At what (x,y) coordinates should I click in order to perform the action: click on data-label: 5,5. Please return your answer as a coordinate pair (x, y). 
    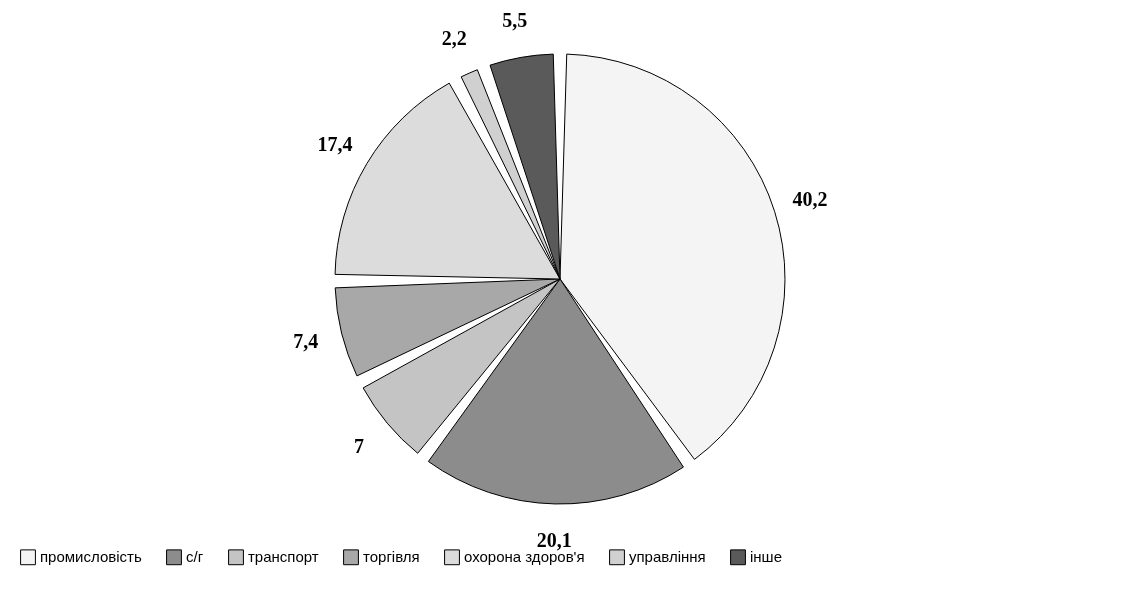
    Looking at the image, I should click on (515, 19).